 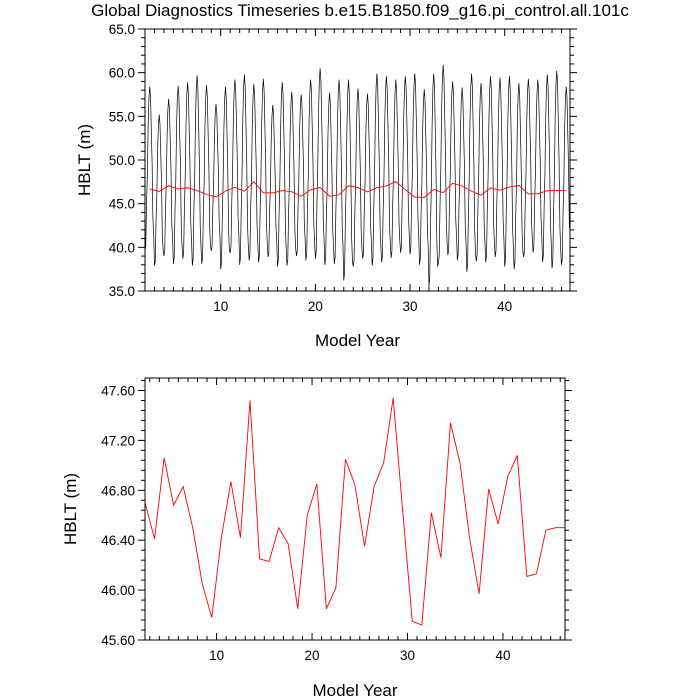 What do you see at coordinates (122, 291) in the screenshot?
I see `top-y-tick-label: 35.0` at bounding box center [122, 291].